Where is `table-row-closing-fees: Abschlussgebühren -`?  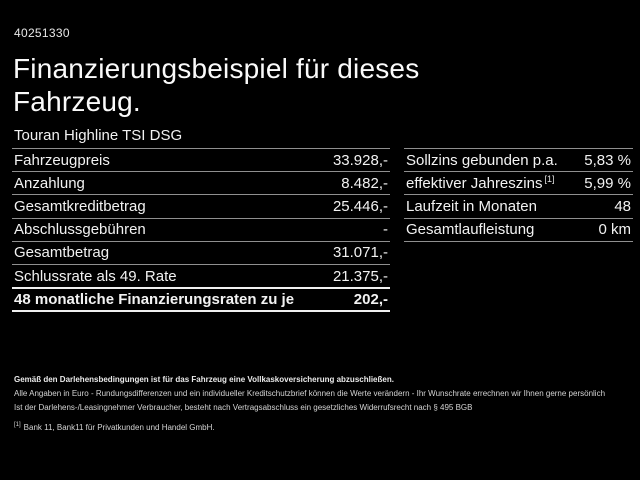 table-row-closing-fees: Abschlussgebühren - is located at coordinates (201, 229).